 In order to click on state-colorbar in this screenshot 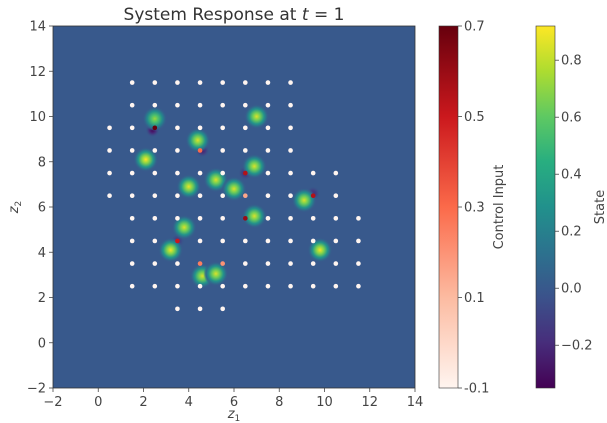, I will do `click(545, 207)`.